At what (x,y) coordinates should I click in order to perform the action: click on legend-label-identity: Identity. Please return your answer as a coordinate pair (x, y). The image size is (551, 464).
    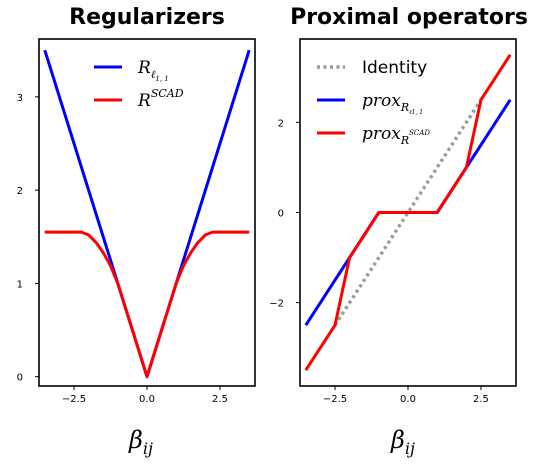
    Looking at the image, I should click on (394, 68).